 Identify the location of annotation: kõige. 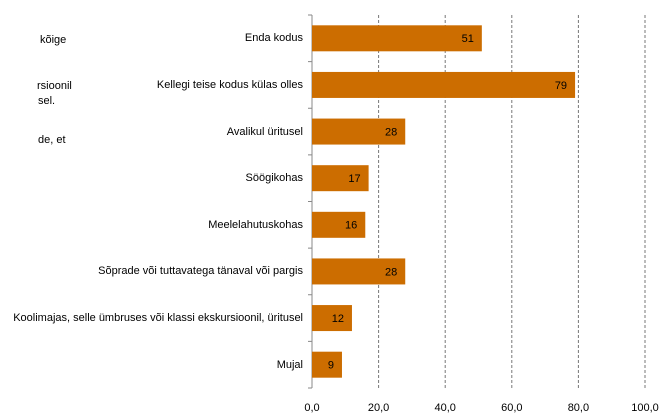
(53, 40).